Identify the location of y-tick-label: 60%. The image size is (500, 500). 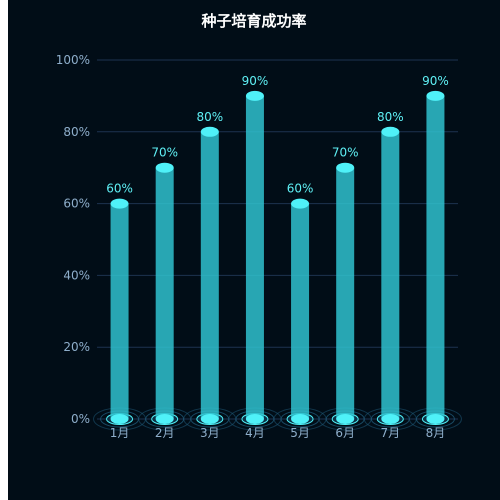
(76, 204).